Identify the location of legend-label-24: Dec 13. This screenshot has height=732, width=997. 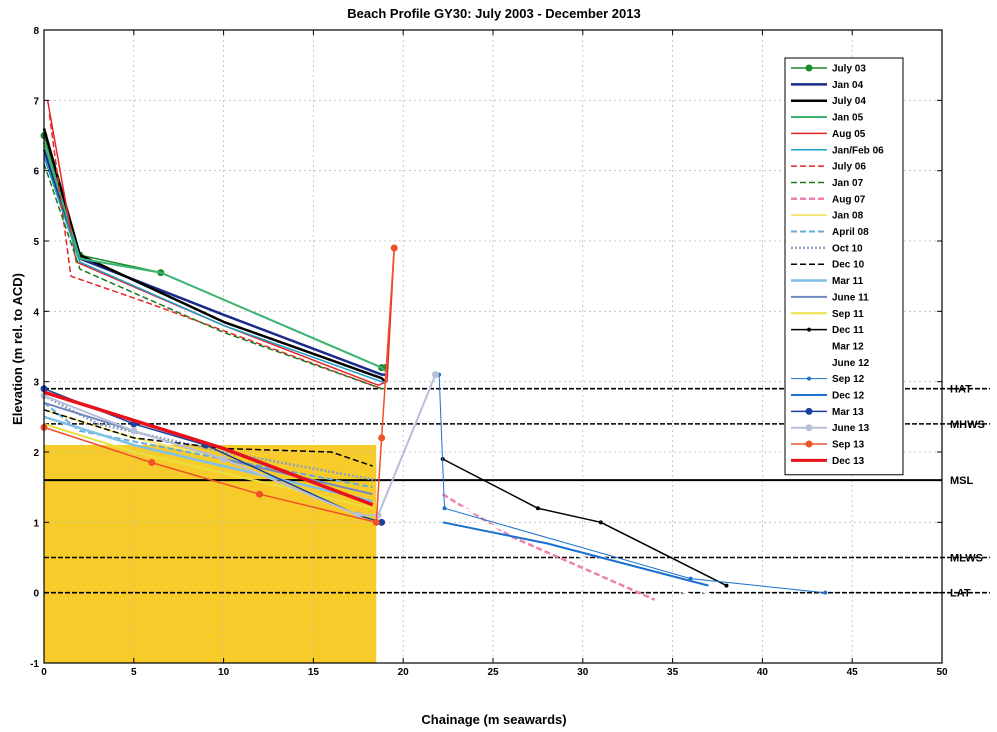
(848, 461).